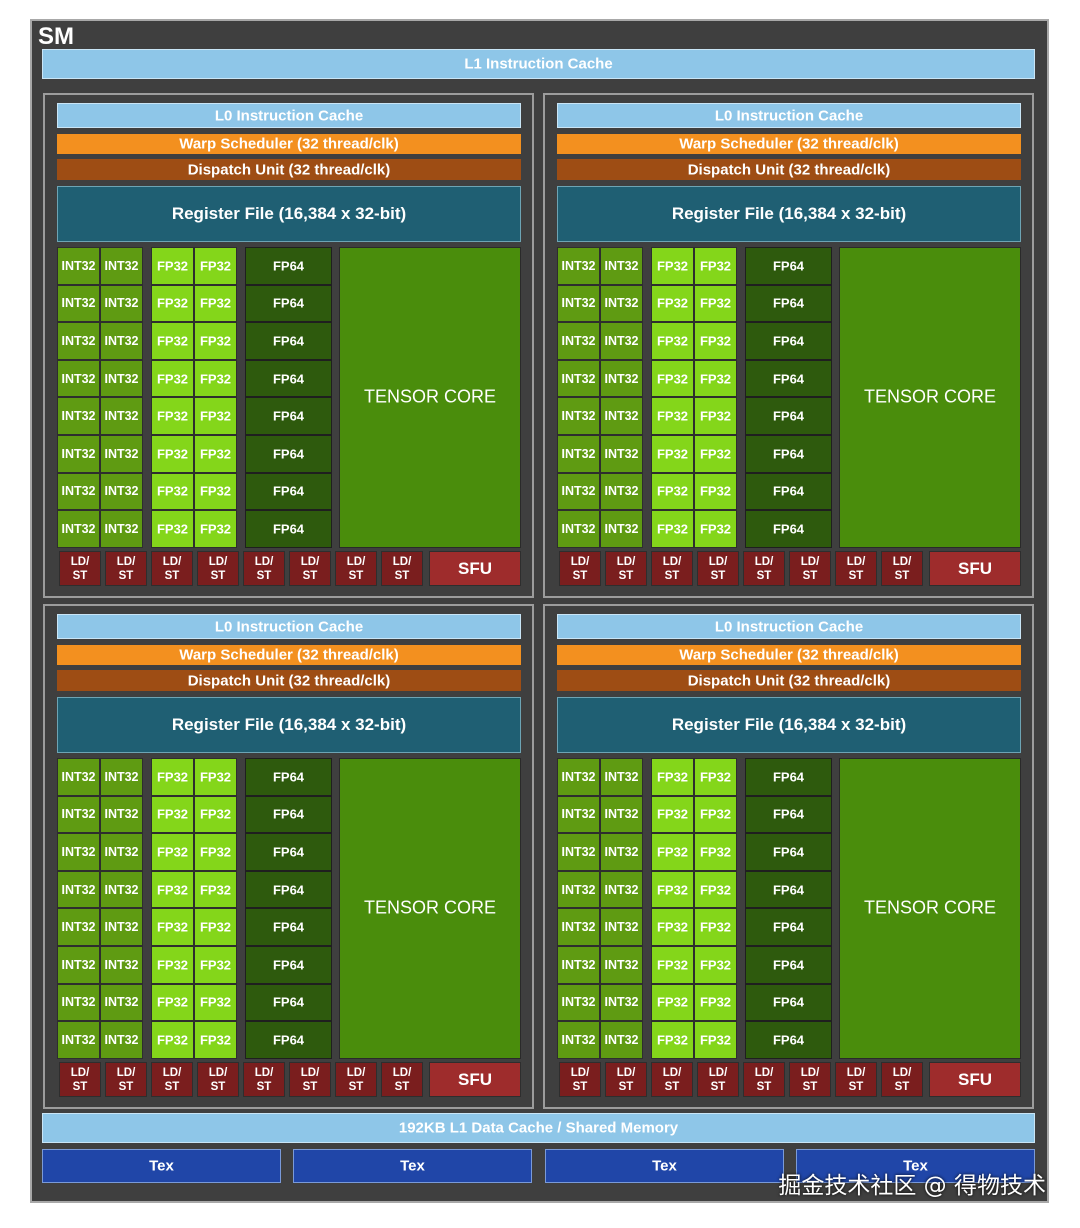  What do you see at coordinates (161, 1166) in the screenshot?
I see `tex-unit: Tex` at bounding box center [161, 1166].